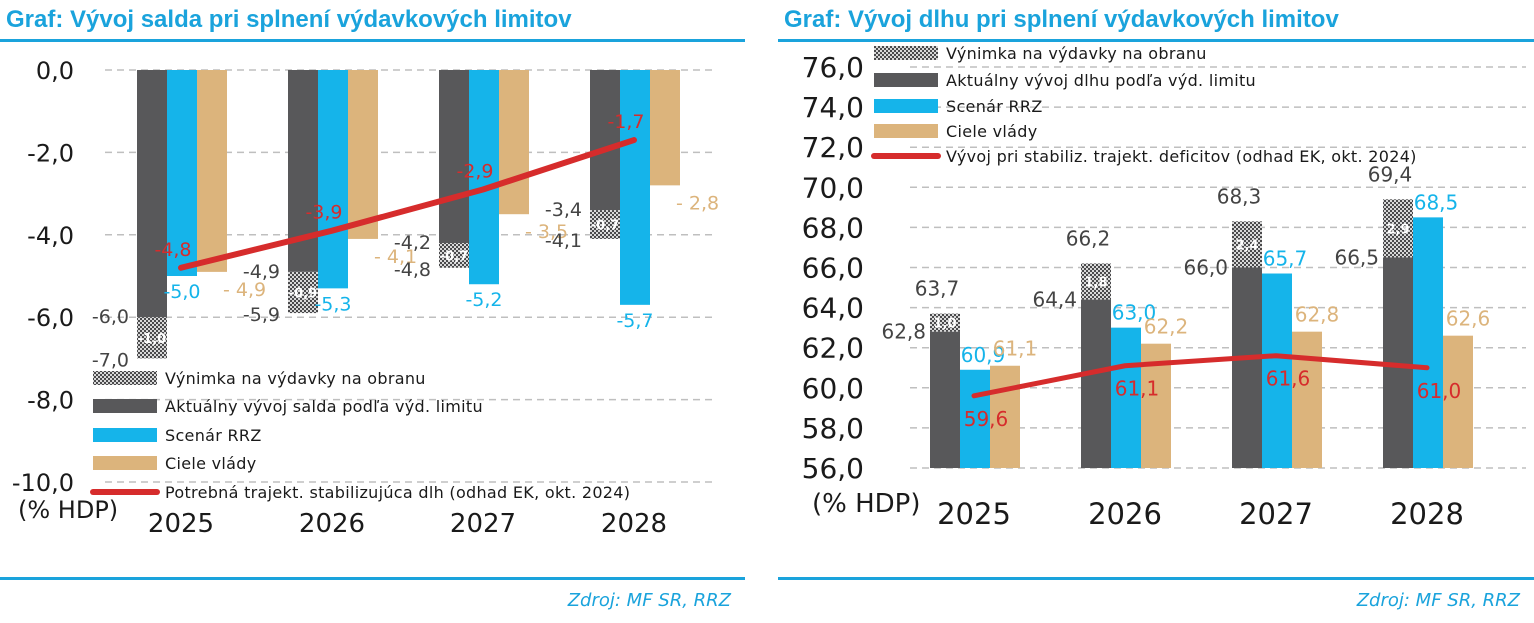  Describe the element at coordinates (1285, 259) in the screenshot. I see `right-rrz-value-label: 65,7` at that location.